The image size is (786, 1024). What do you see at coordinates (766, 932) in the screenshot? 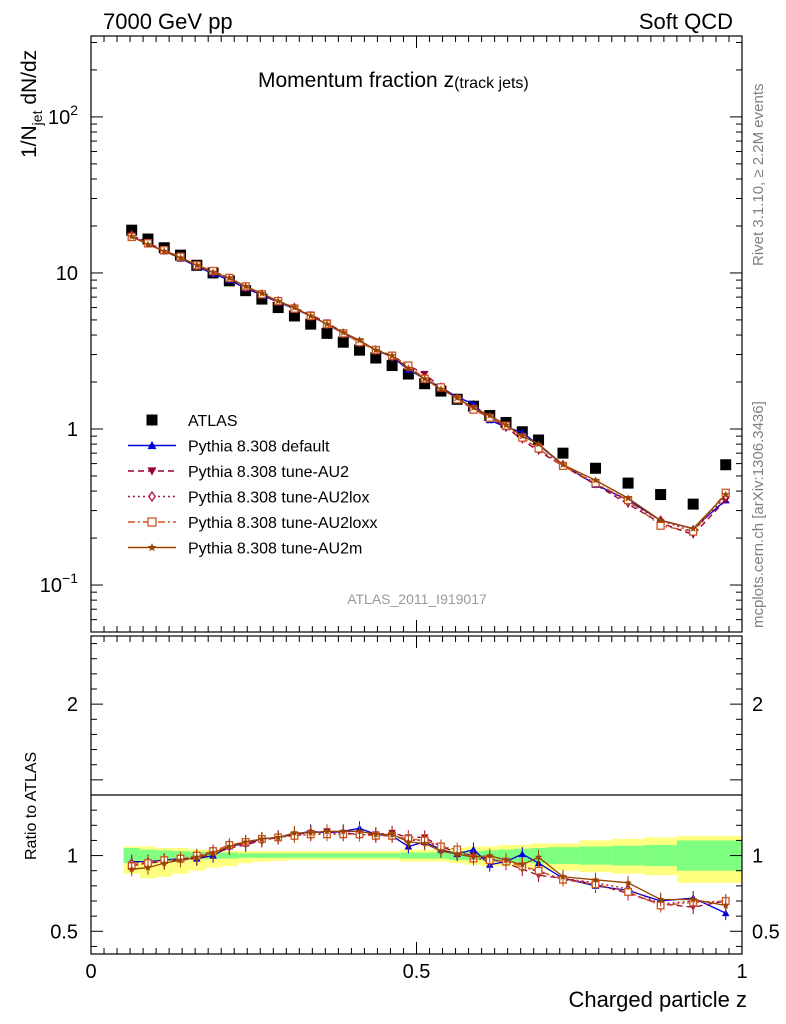
I see `ratio-y-tick-label-right: 0.5` at bounding box center [766, 932].